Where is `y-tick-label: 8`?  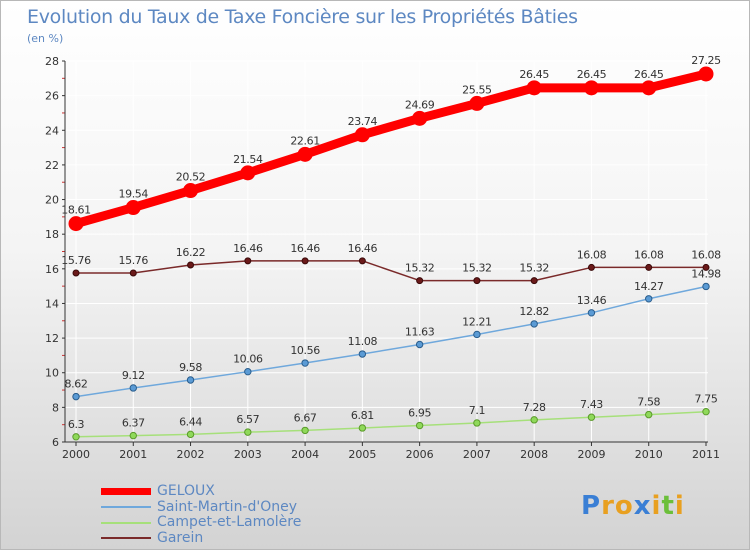
y-tick-label: 8 is located at coordinates (55, 407).